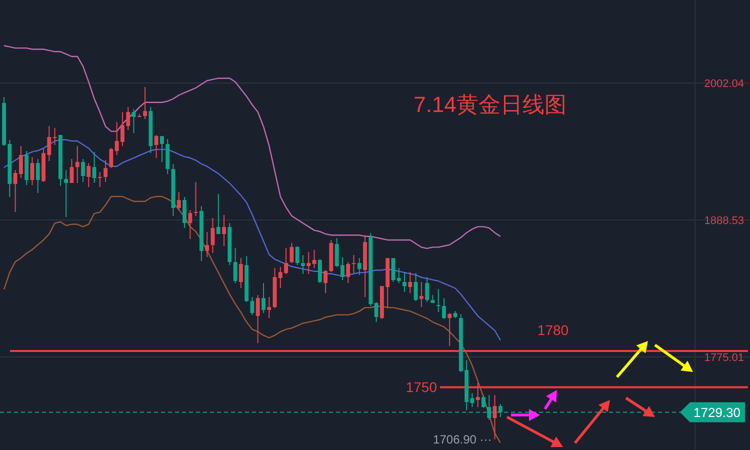 The width and height of the screenshot is (750, 450). What do you see at coordinates (553, 330) in the screenshot?
I see `ref-line-label: 1780` at bounding box center [553, 330].